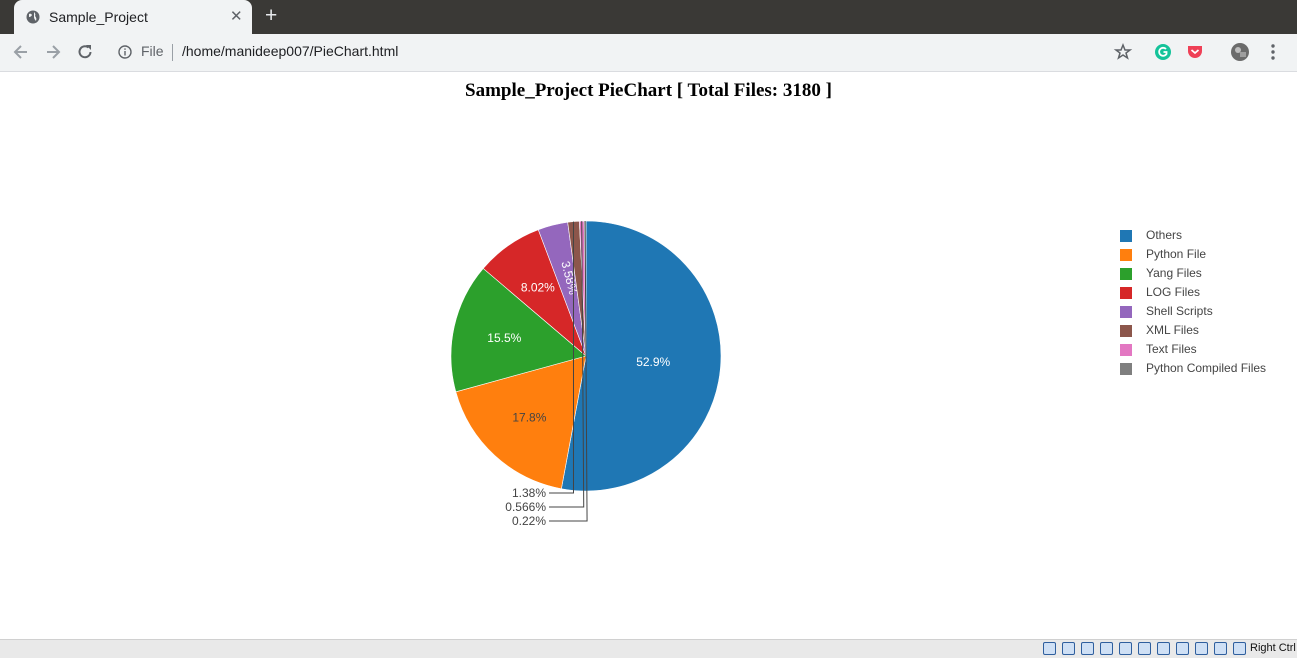 This screenshot has height=658, width=1297. Describe the element at coordinates (653, 362) in the screenshot. I see `slice-label: 52.9%` at that location.